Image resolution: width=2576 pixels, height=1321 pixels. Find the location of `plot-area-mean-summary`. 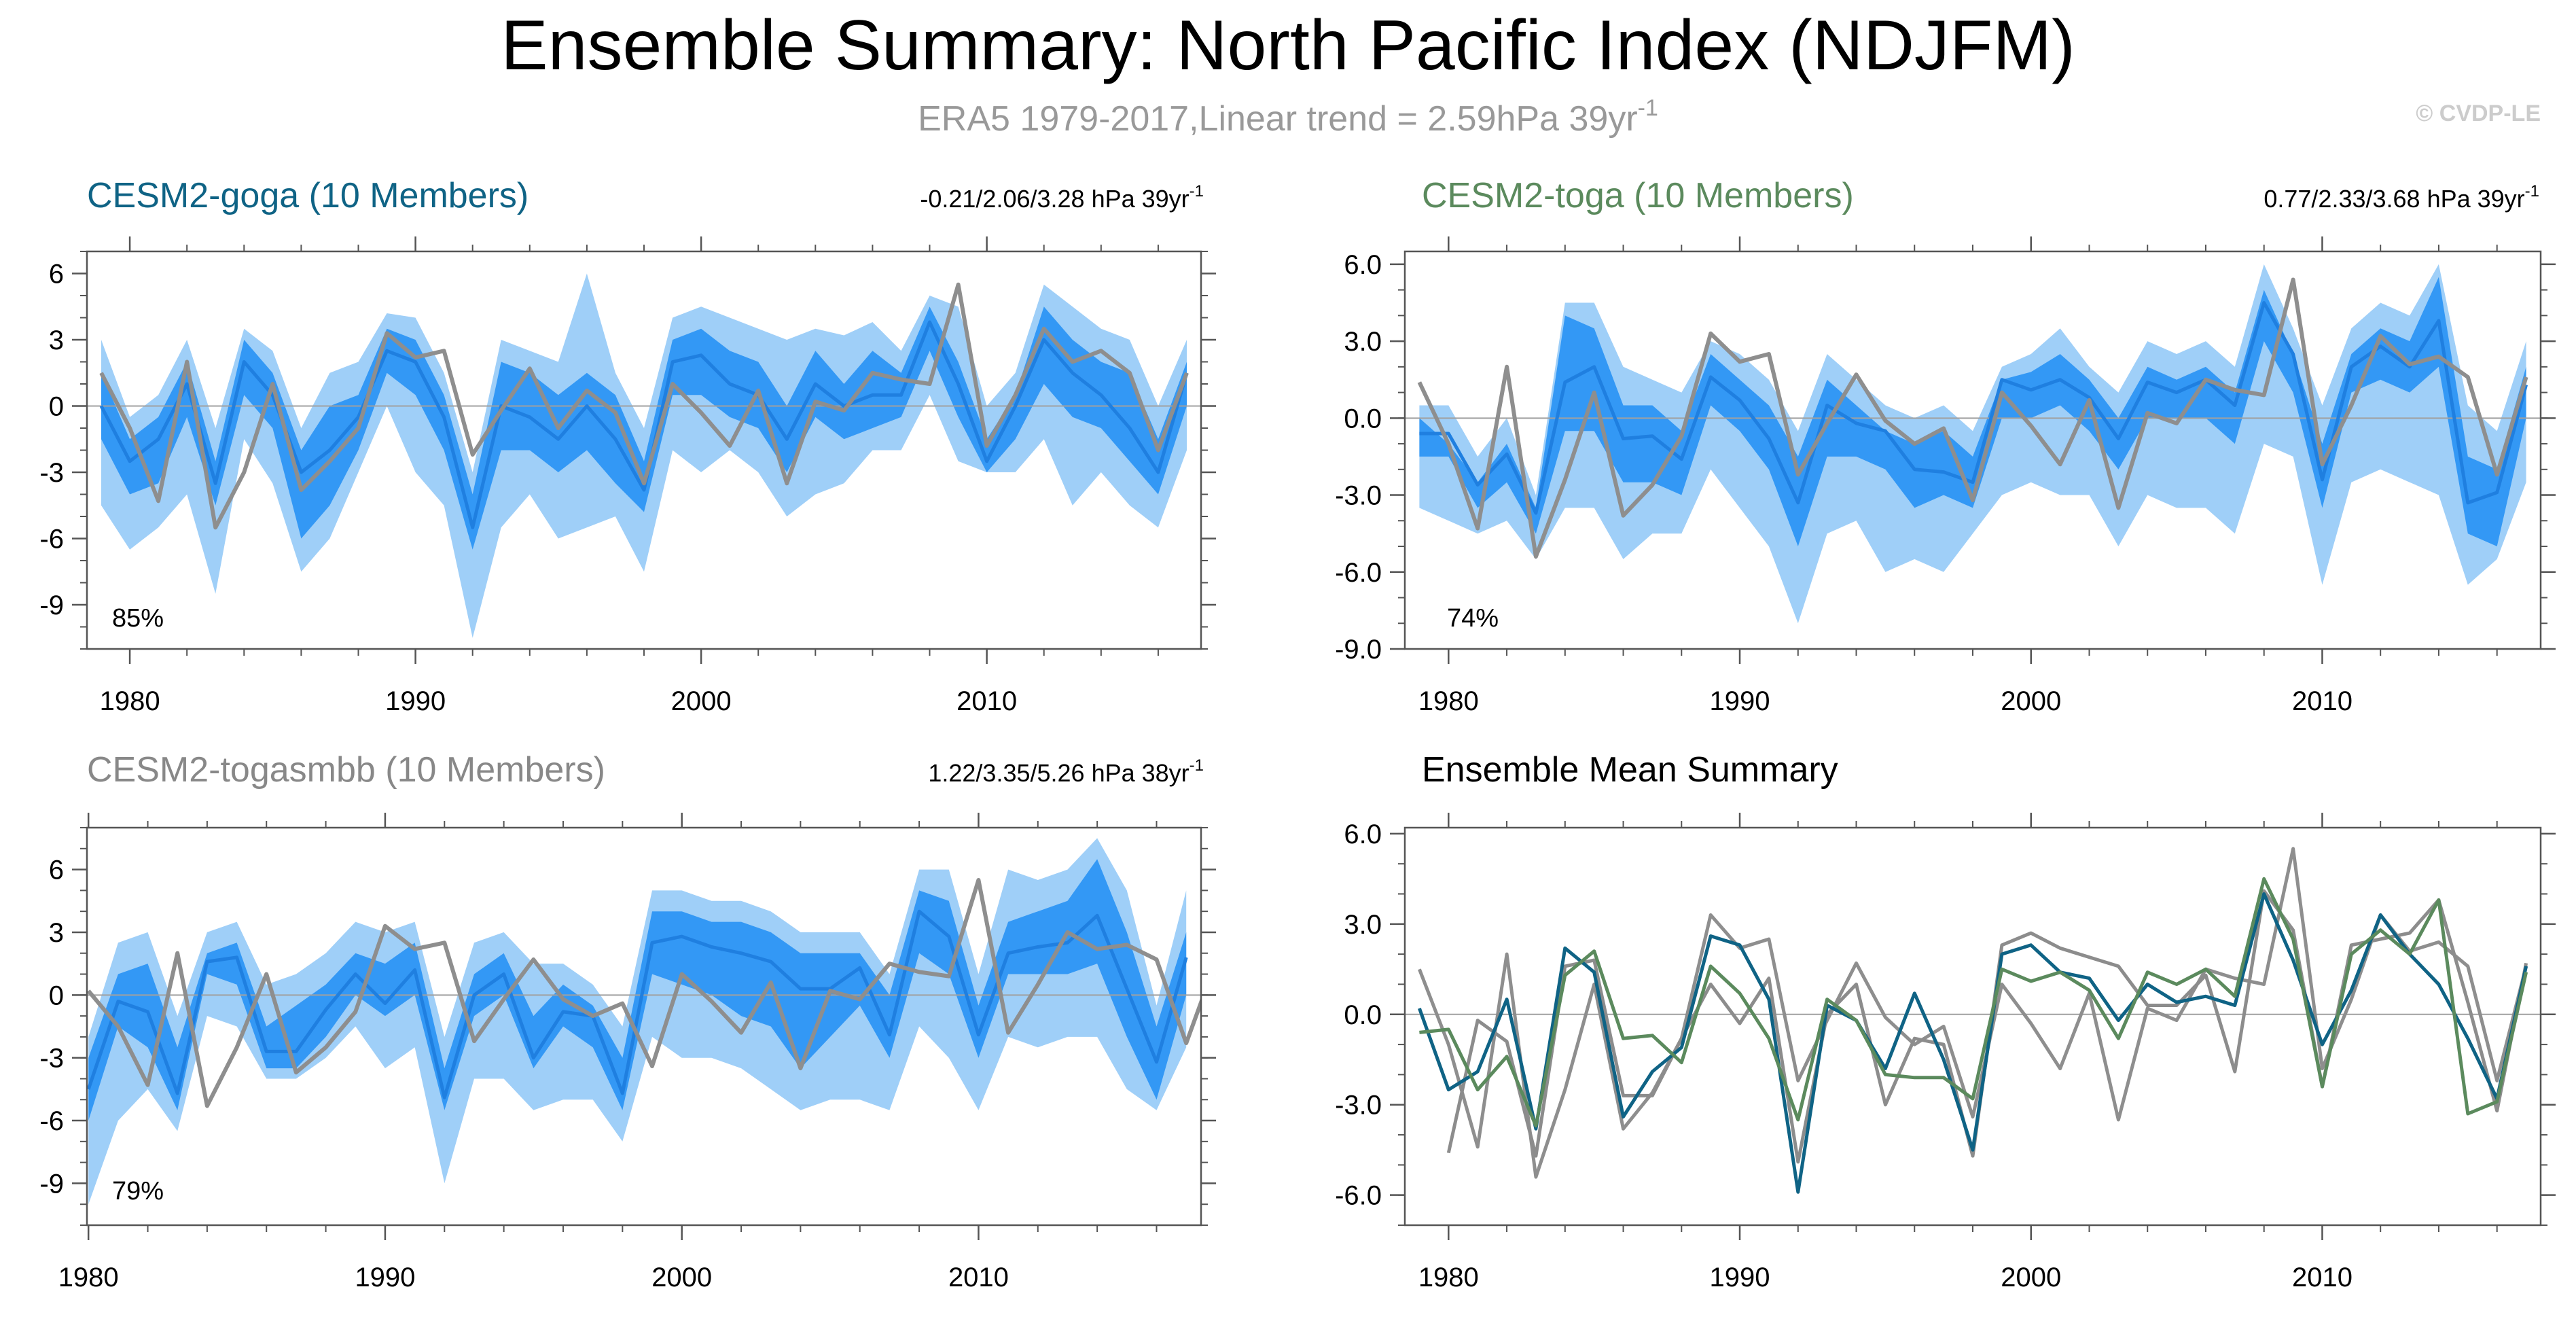

plot-area-mean-summary is located at coordinates (1973, 1020).